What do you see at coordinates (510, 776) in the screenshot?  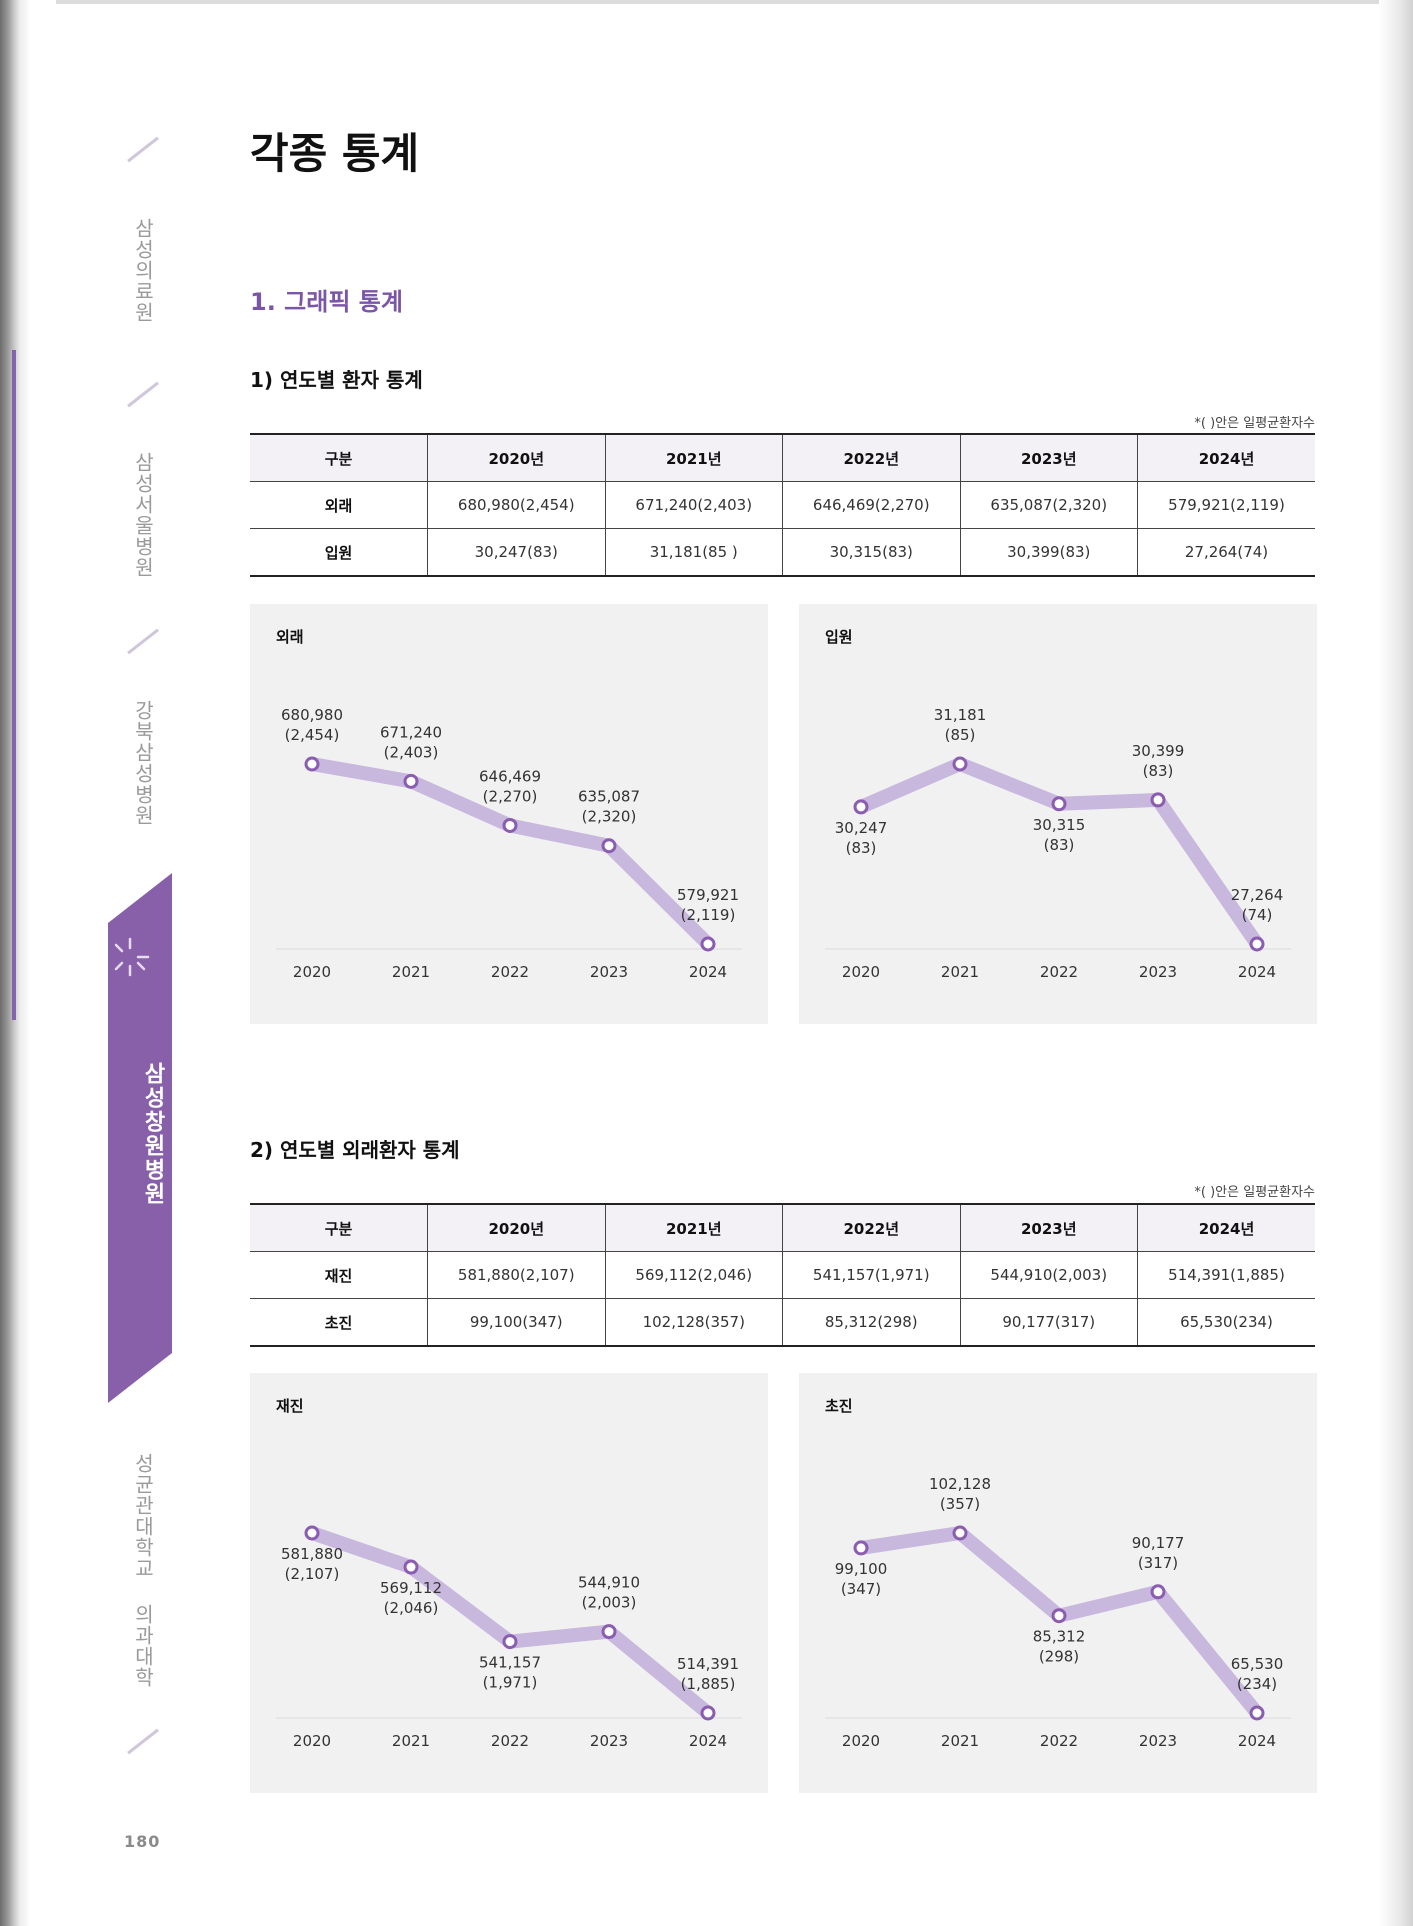 I see `data-label: 646,469` at bounding box center [510, 776].